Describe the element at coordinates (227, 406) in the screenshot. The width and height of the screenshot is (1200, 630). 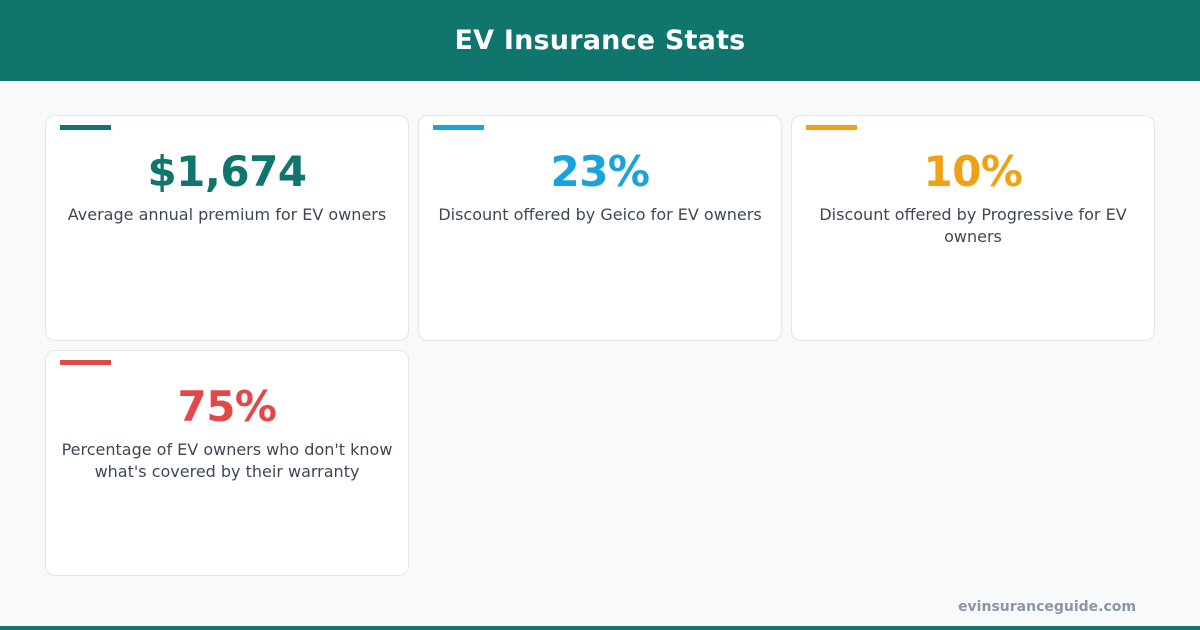
I see `stat-value: 75%` at that location.